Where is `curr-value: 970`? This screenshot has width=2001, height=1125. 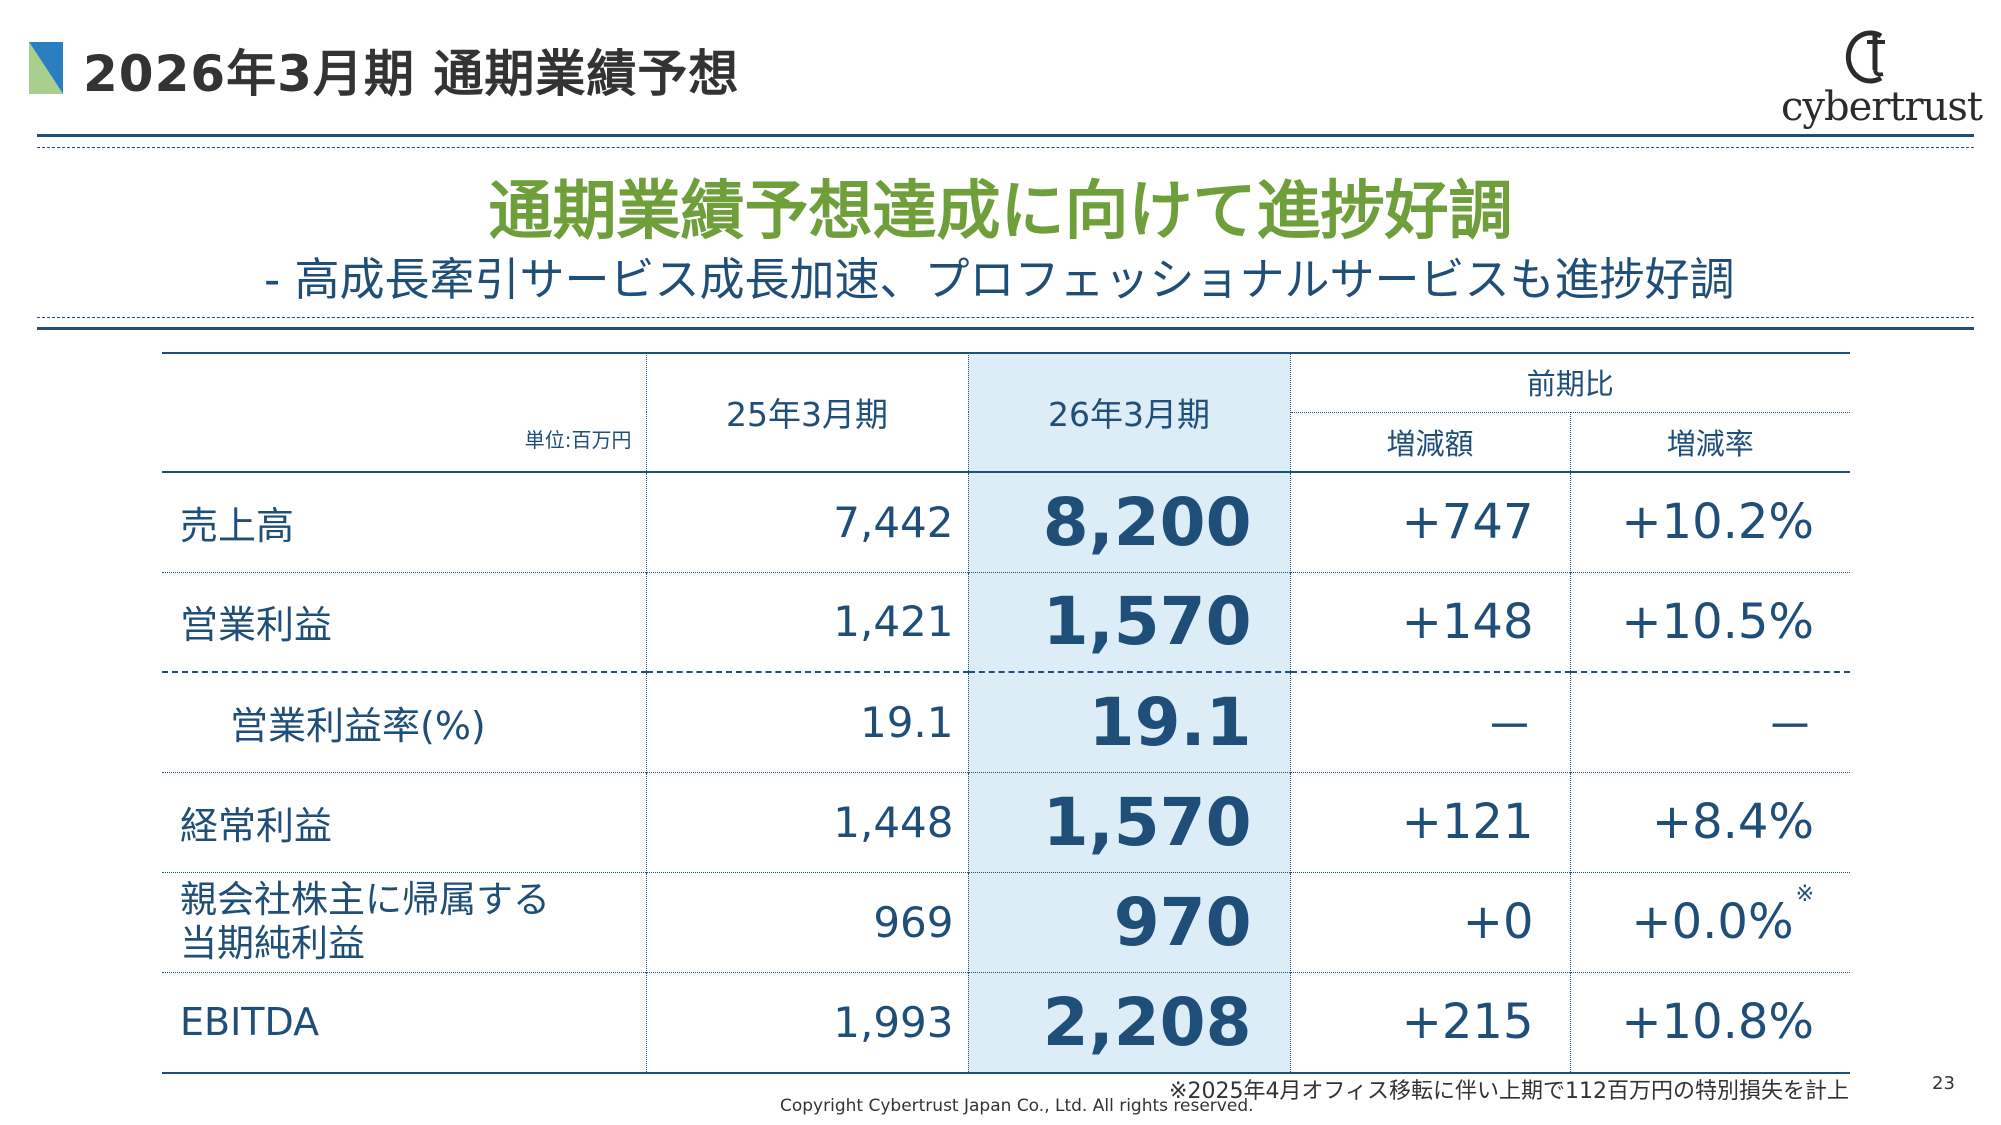
curr-value: 970 is located at coordinates (1129, 921).